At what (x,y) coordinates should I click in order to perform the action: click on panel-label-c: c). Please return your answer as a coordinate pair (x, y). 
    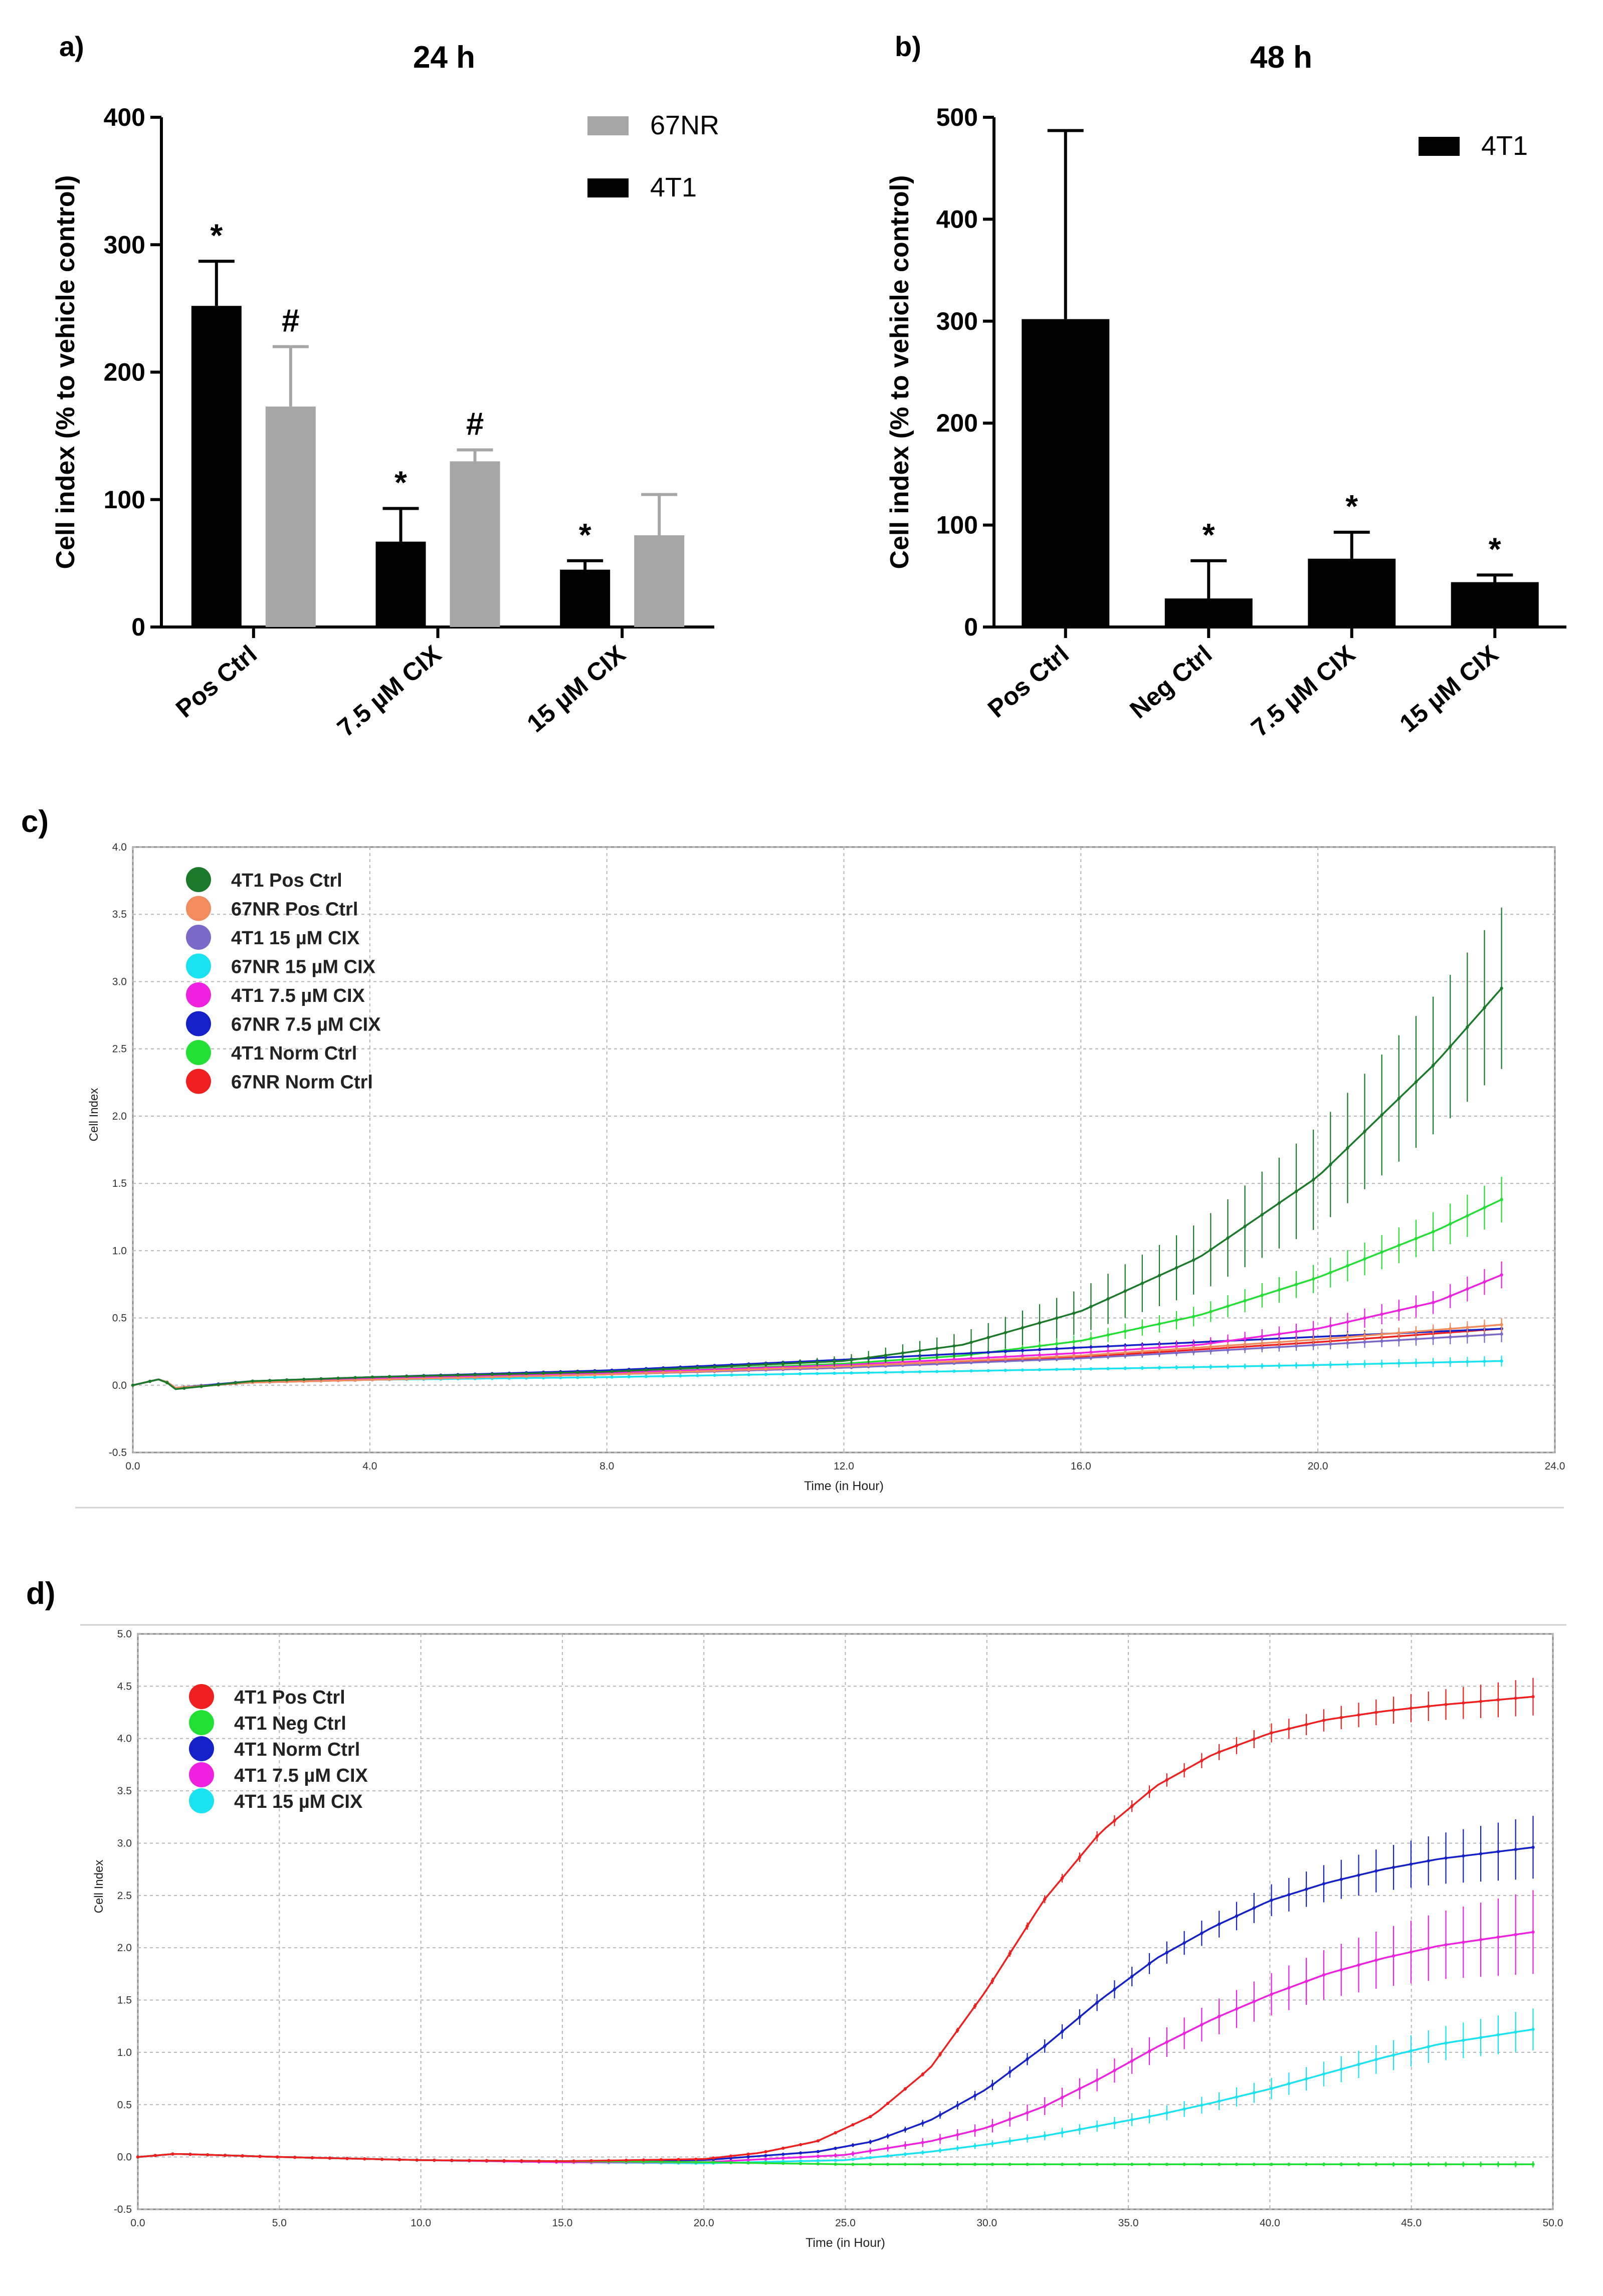
    Looking at the image, I should click on (35, 822).